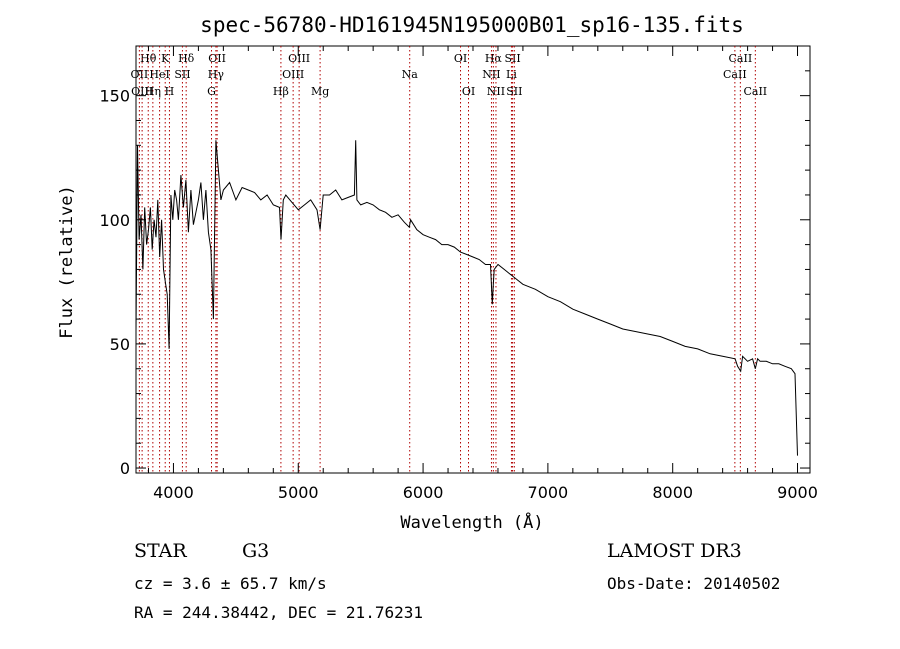  What do you see at coordinates (320, 91) in the screenshot?
I see `line-marker-label: Mg` at bounding box center [320, 91].